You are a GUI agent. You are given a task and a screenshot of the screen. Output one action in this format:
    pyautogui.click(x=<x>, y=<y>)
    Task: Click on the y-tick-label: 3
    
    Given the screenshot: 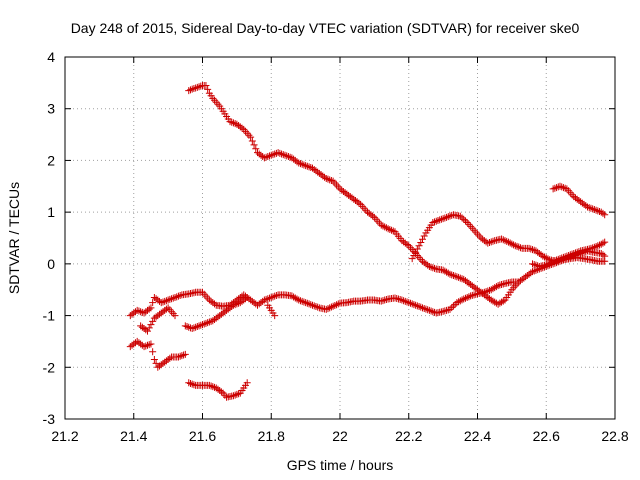 What is the action you would take?
    pyautogui.click(x=51, y=109)
    